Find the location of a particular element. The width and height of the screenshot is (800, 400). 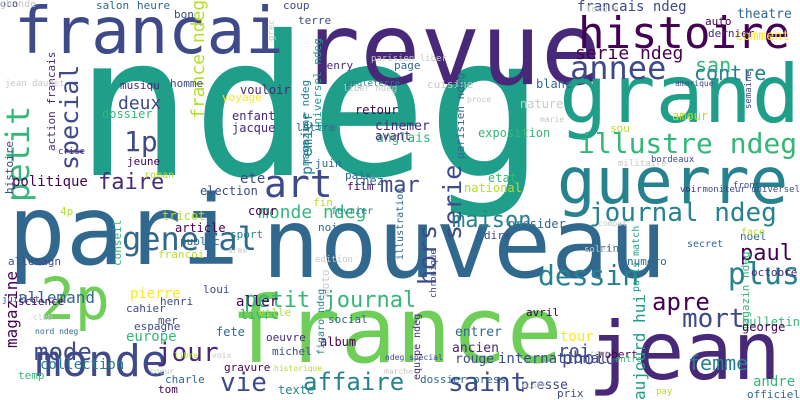

cloud-word: entre is located at coordinates (629, 360).